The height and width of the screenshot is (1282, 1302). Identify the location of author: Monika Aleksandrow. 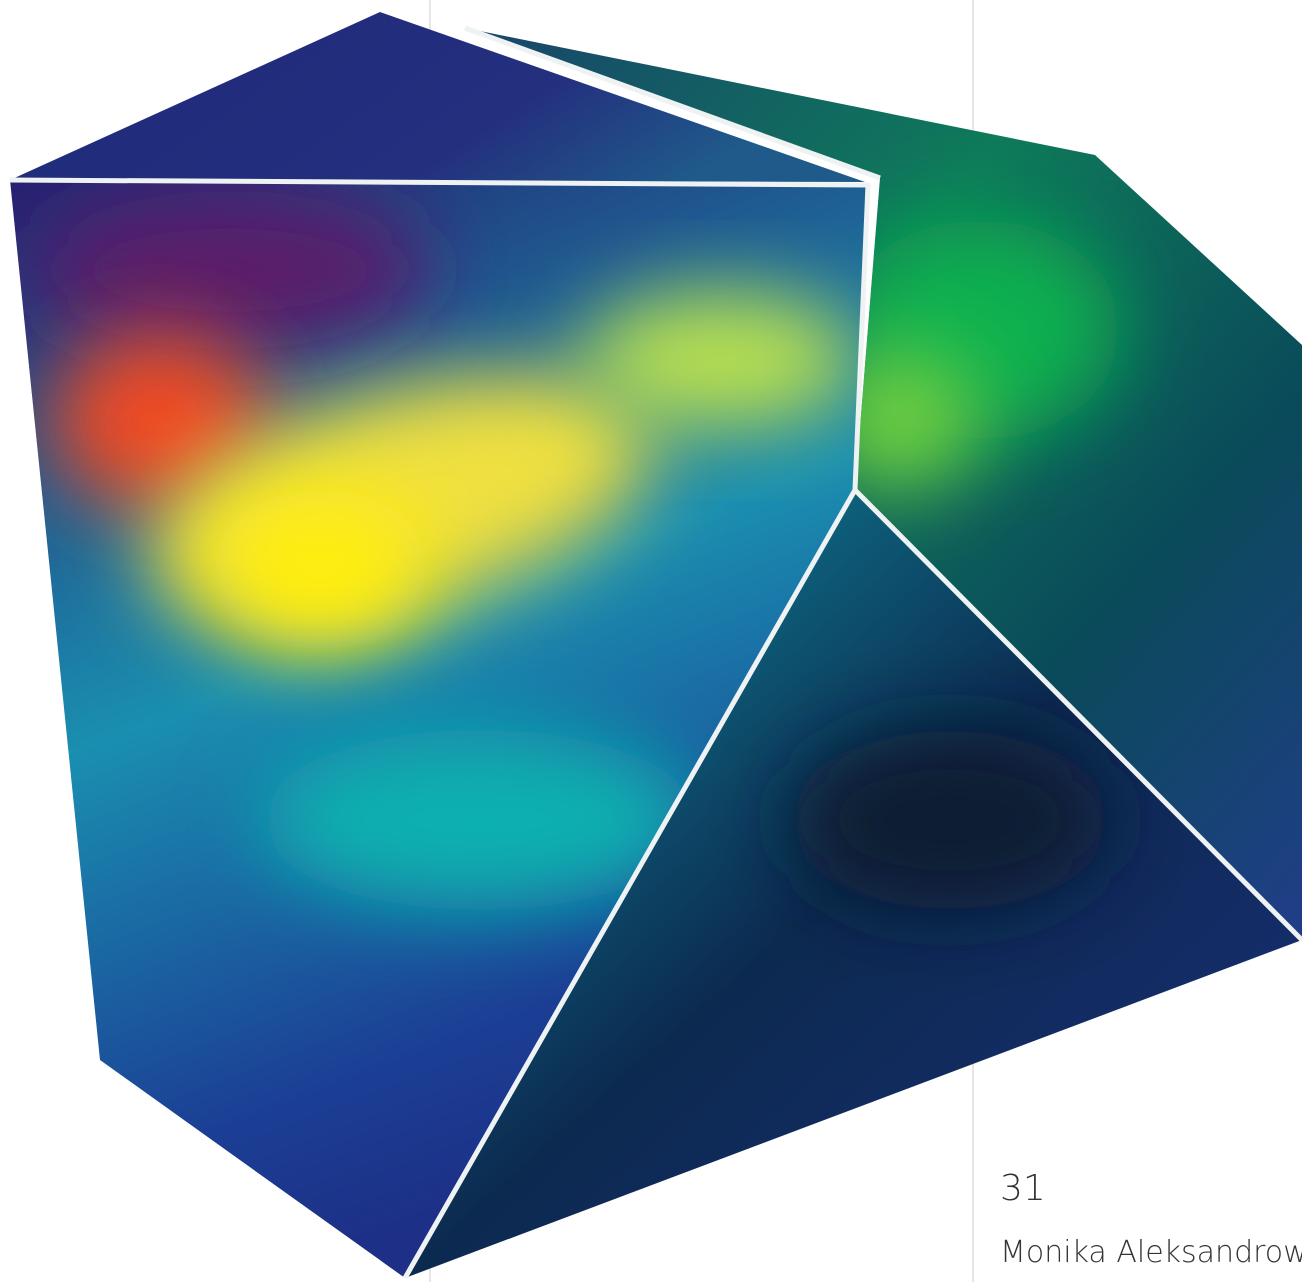
(1151, 1252).